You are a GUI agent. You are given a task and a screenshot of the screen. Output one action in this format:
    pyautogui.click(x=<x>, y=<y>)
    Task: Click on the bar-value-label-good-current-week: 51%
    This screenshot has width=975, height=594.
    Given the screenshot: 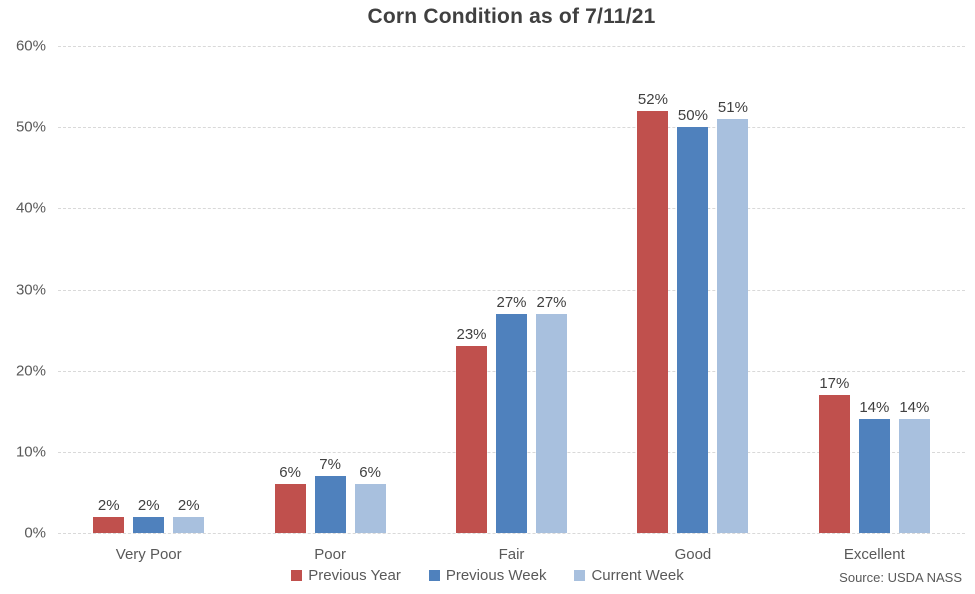 What is the action you would take?
    pyautogui.click(x=732, y=108)
    